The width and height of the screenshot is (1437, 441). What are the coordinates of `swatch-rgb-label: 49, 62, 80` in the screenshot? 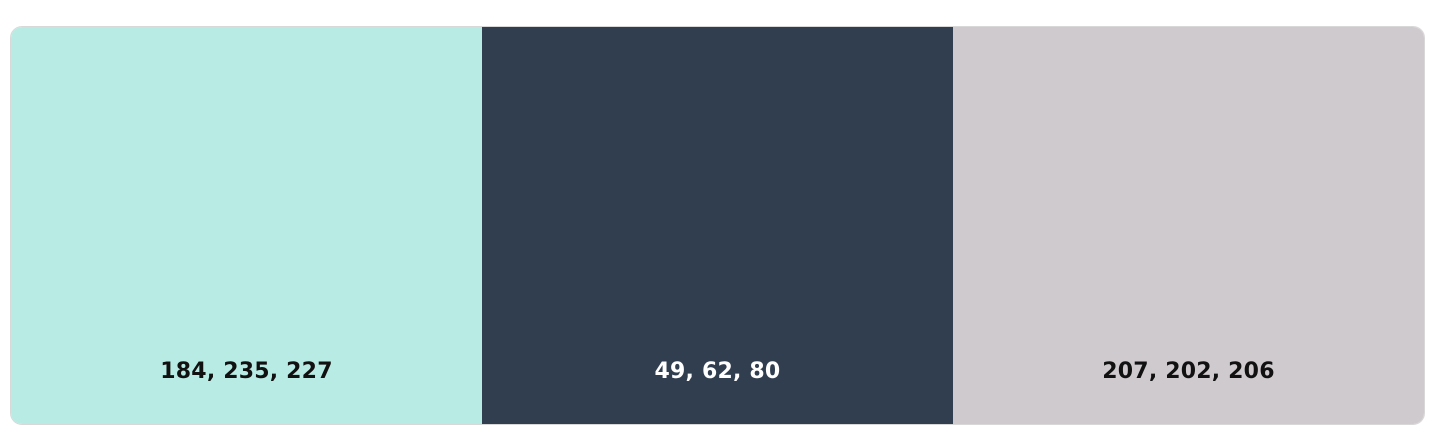 It's located at (717, 371).